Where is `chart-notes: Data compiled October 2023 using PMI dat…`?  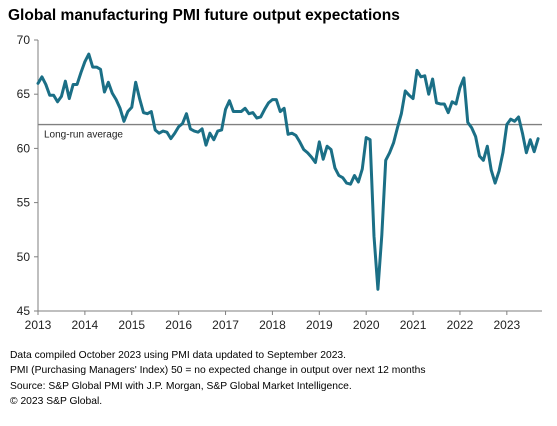 chart-notes: Data compiled October 2023 using PMI dat… is located at coordinates (218, 378).